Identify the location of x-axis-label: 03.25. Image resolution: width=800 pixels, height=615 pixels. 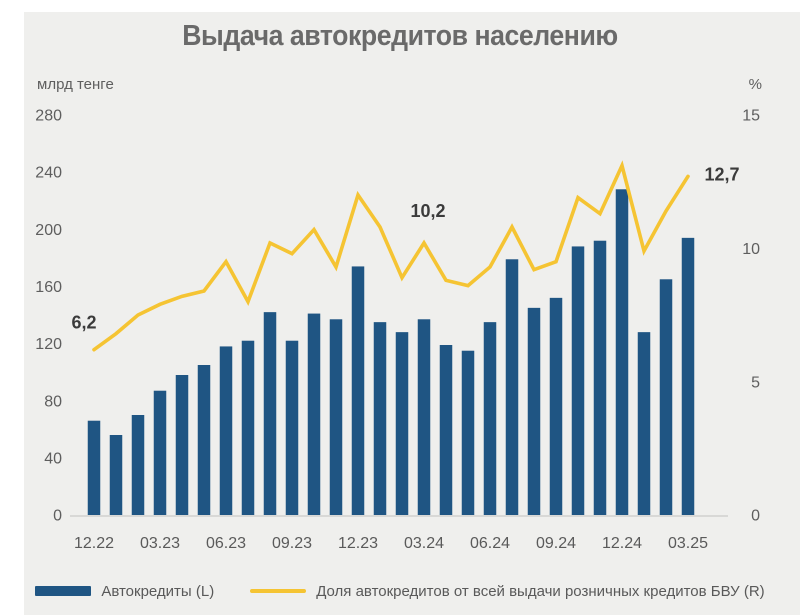
(688, 543).